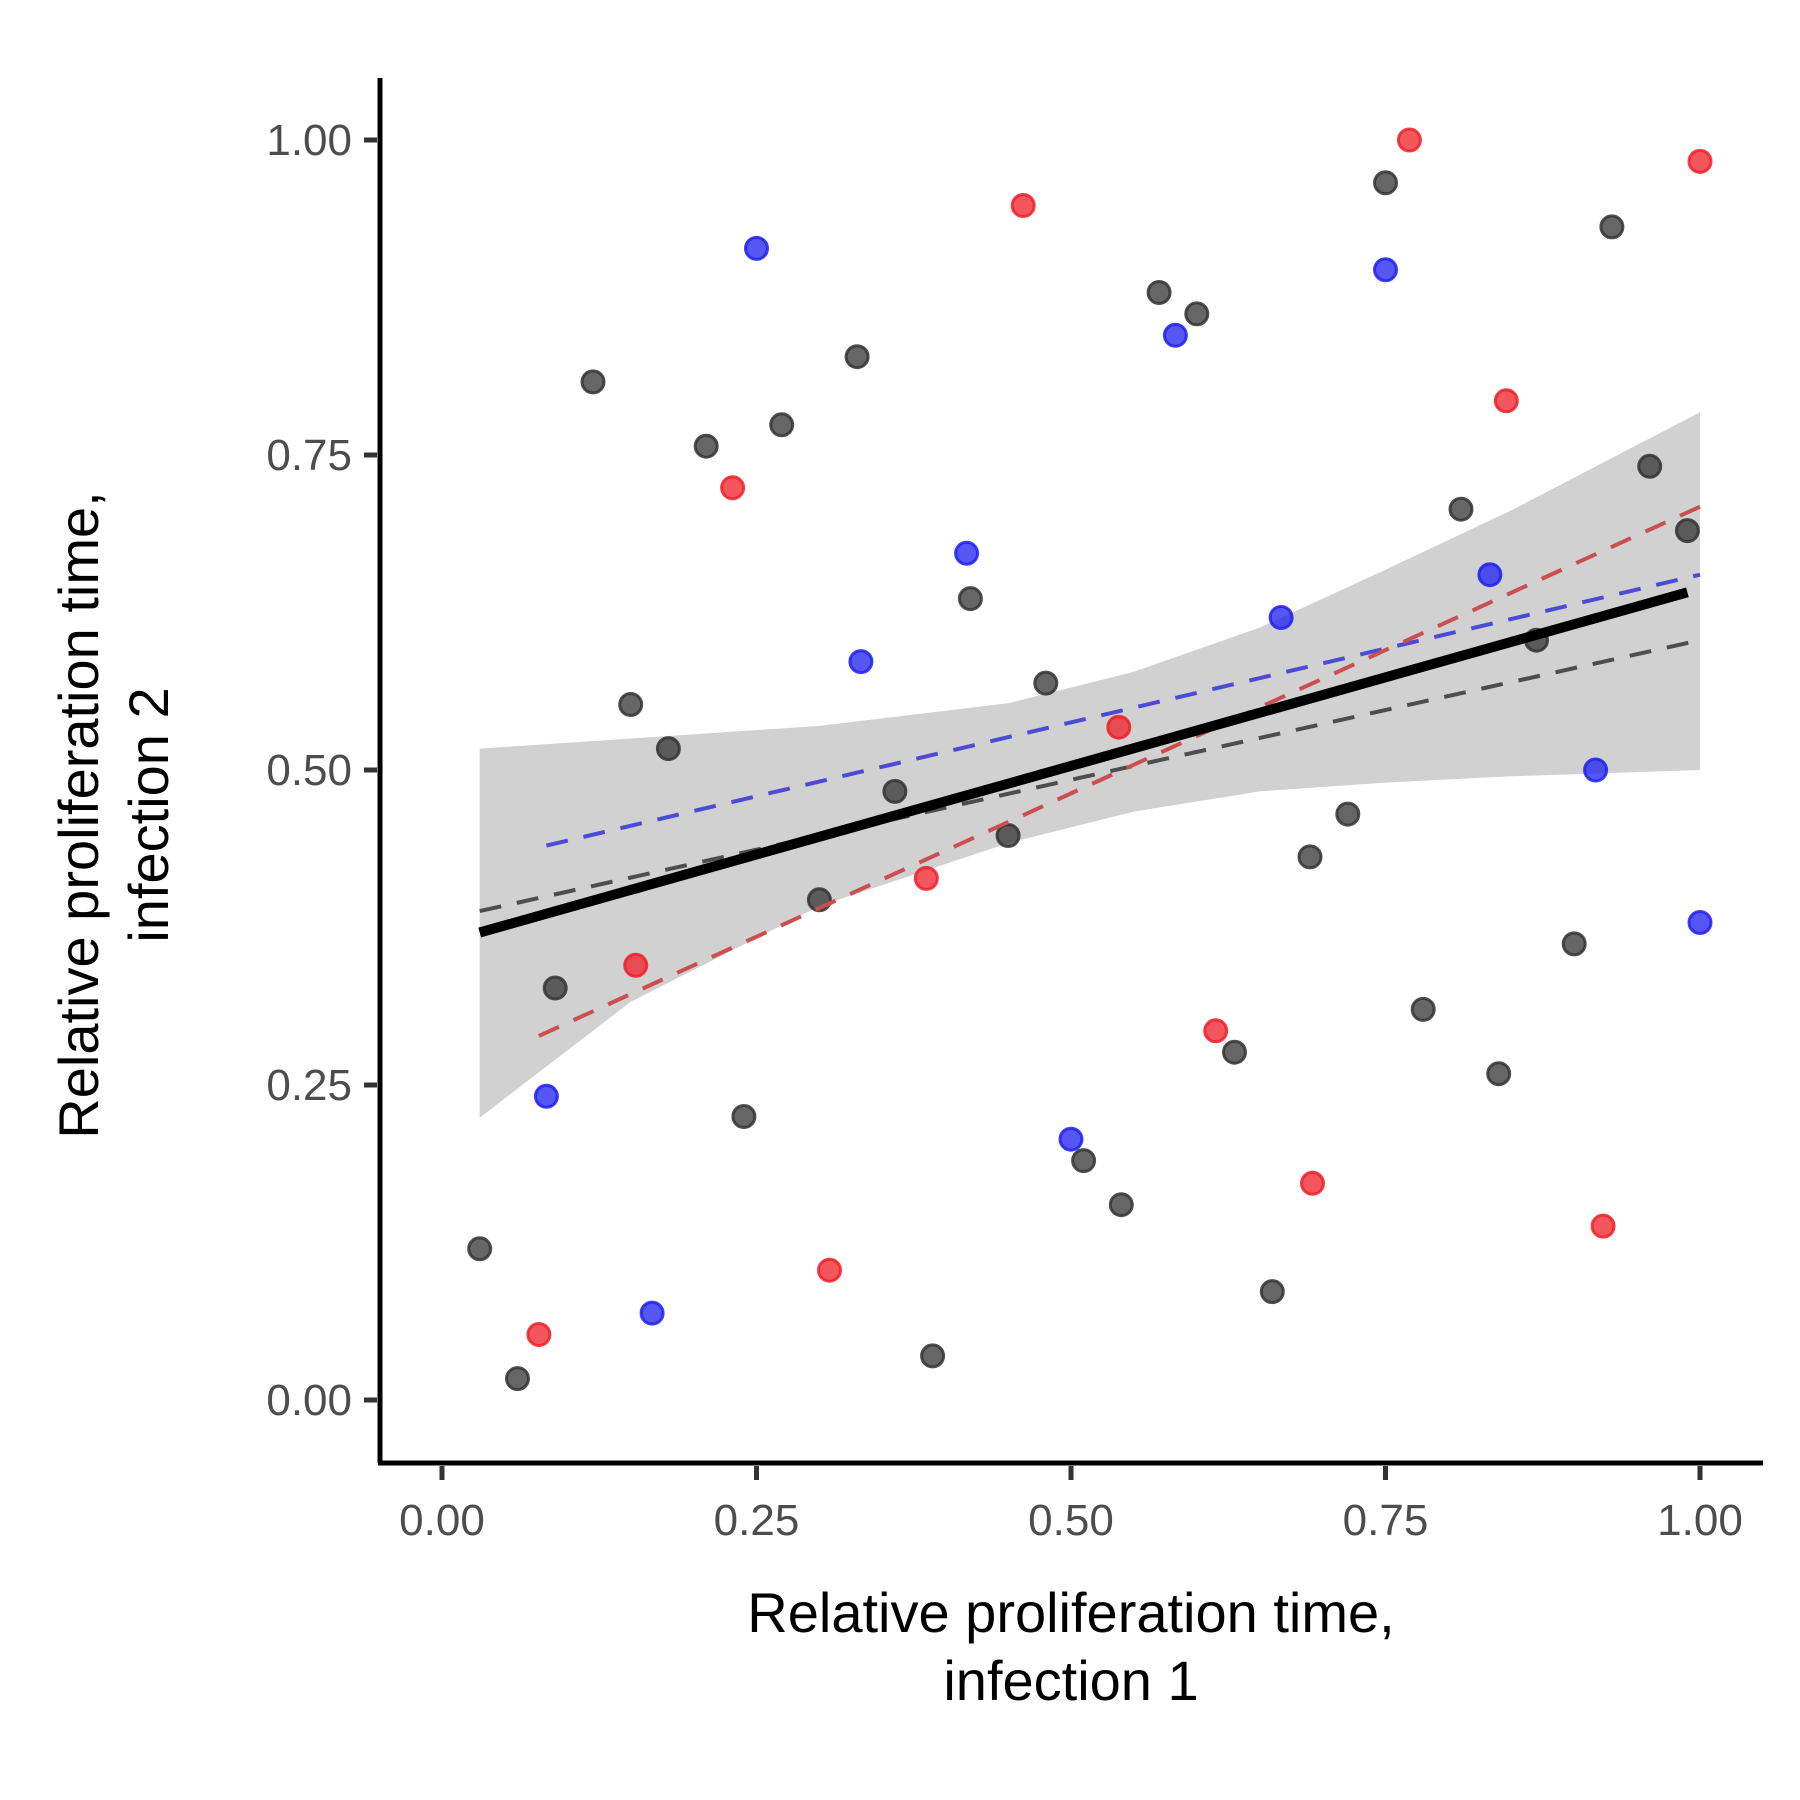 The width and height of the screenshot is (1800, 1800). What do you see at coordinates (309, 455) in the screenshot?
I see `y-tick-label-3: 0.75` at bounding box center [309, 455].